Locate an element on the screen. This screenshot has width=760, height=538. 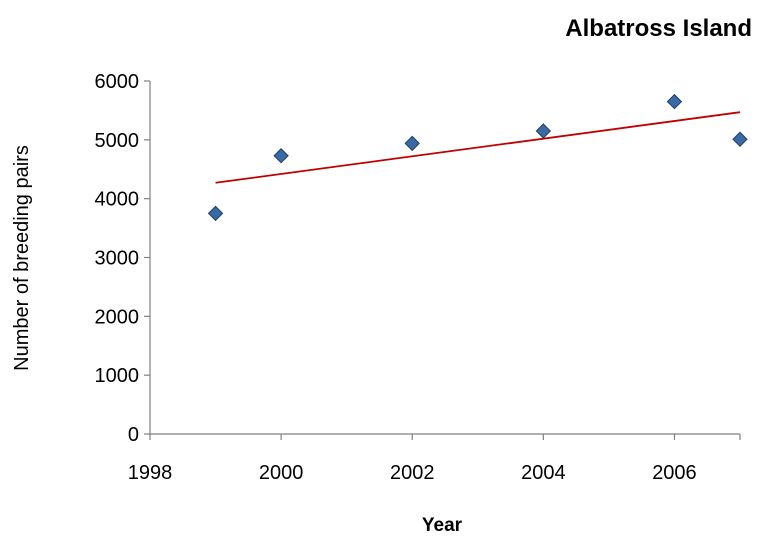
trendline-layer is located at coordinates (478, 147).